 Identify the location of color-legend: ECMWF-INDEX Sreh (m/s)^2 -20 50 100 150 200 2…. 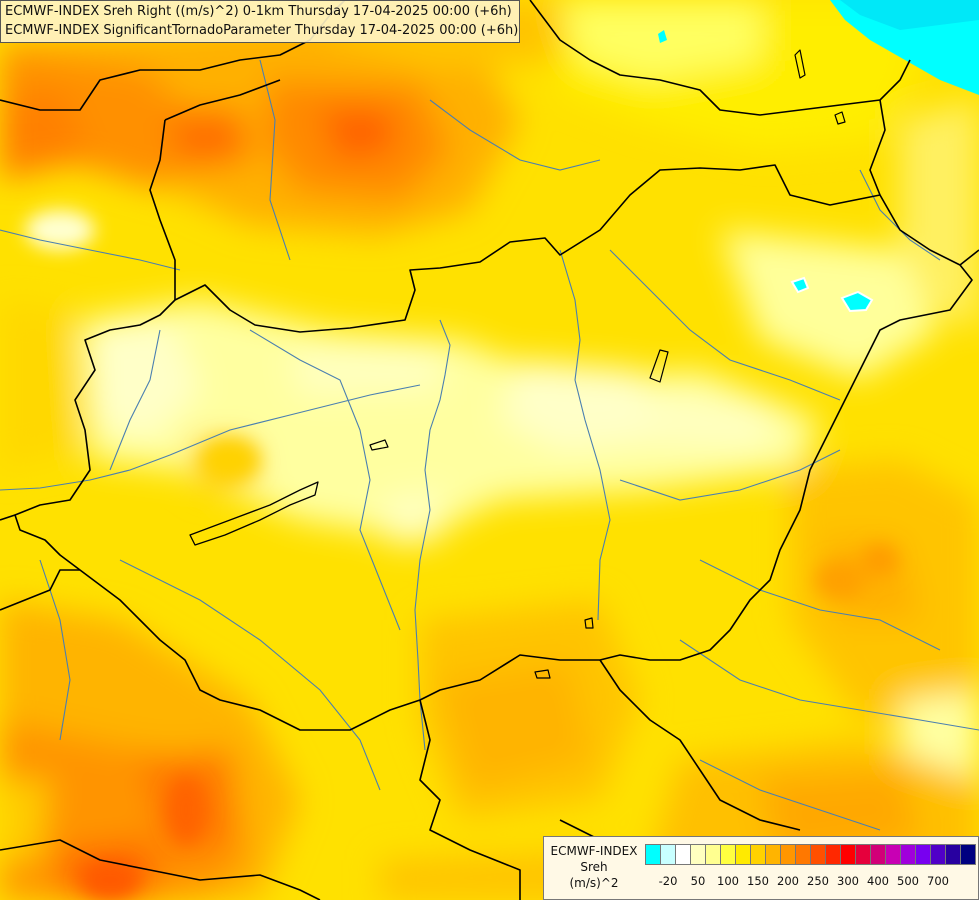
(761, 868).